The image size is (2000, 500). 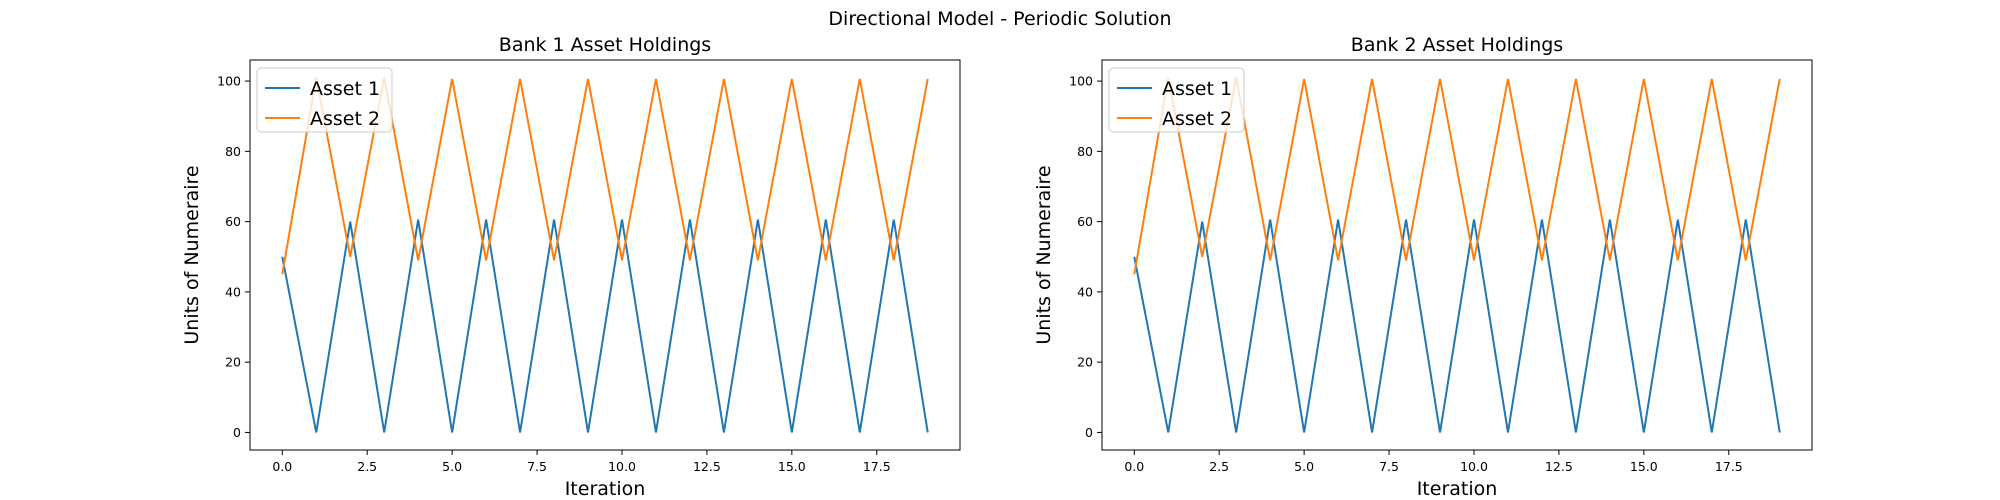 I want to click on panel-title: Bank 2 Asset Holdings, so click(x=1457, y=45).